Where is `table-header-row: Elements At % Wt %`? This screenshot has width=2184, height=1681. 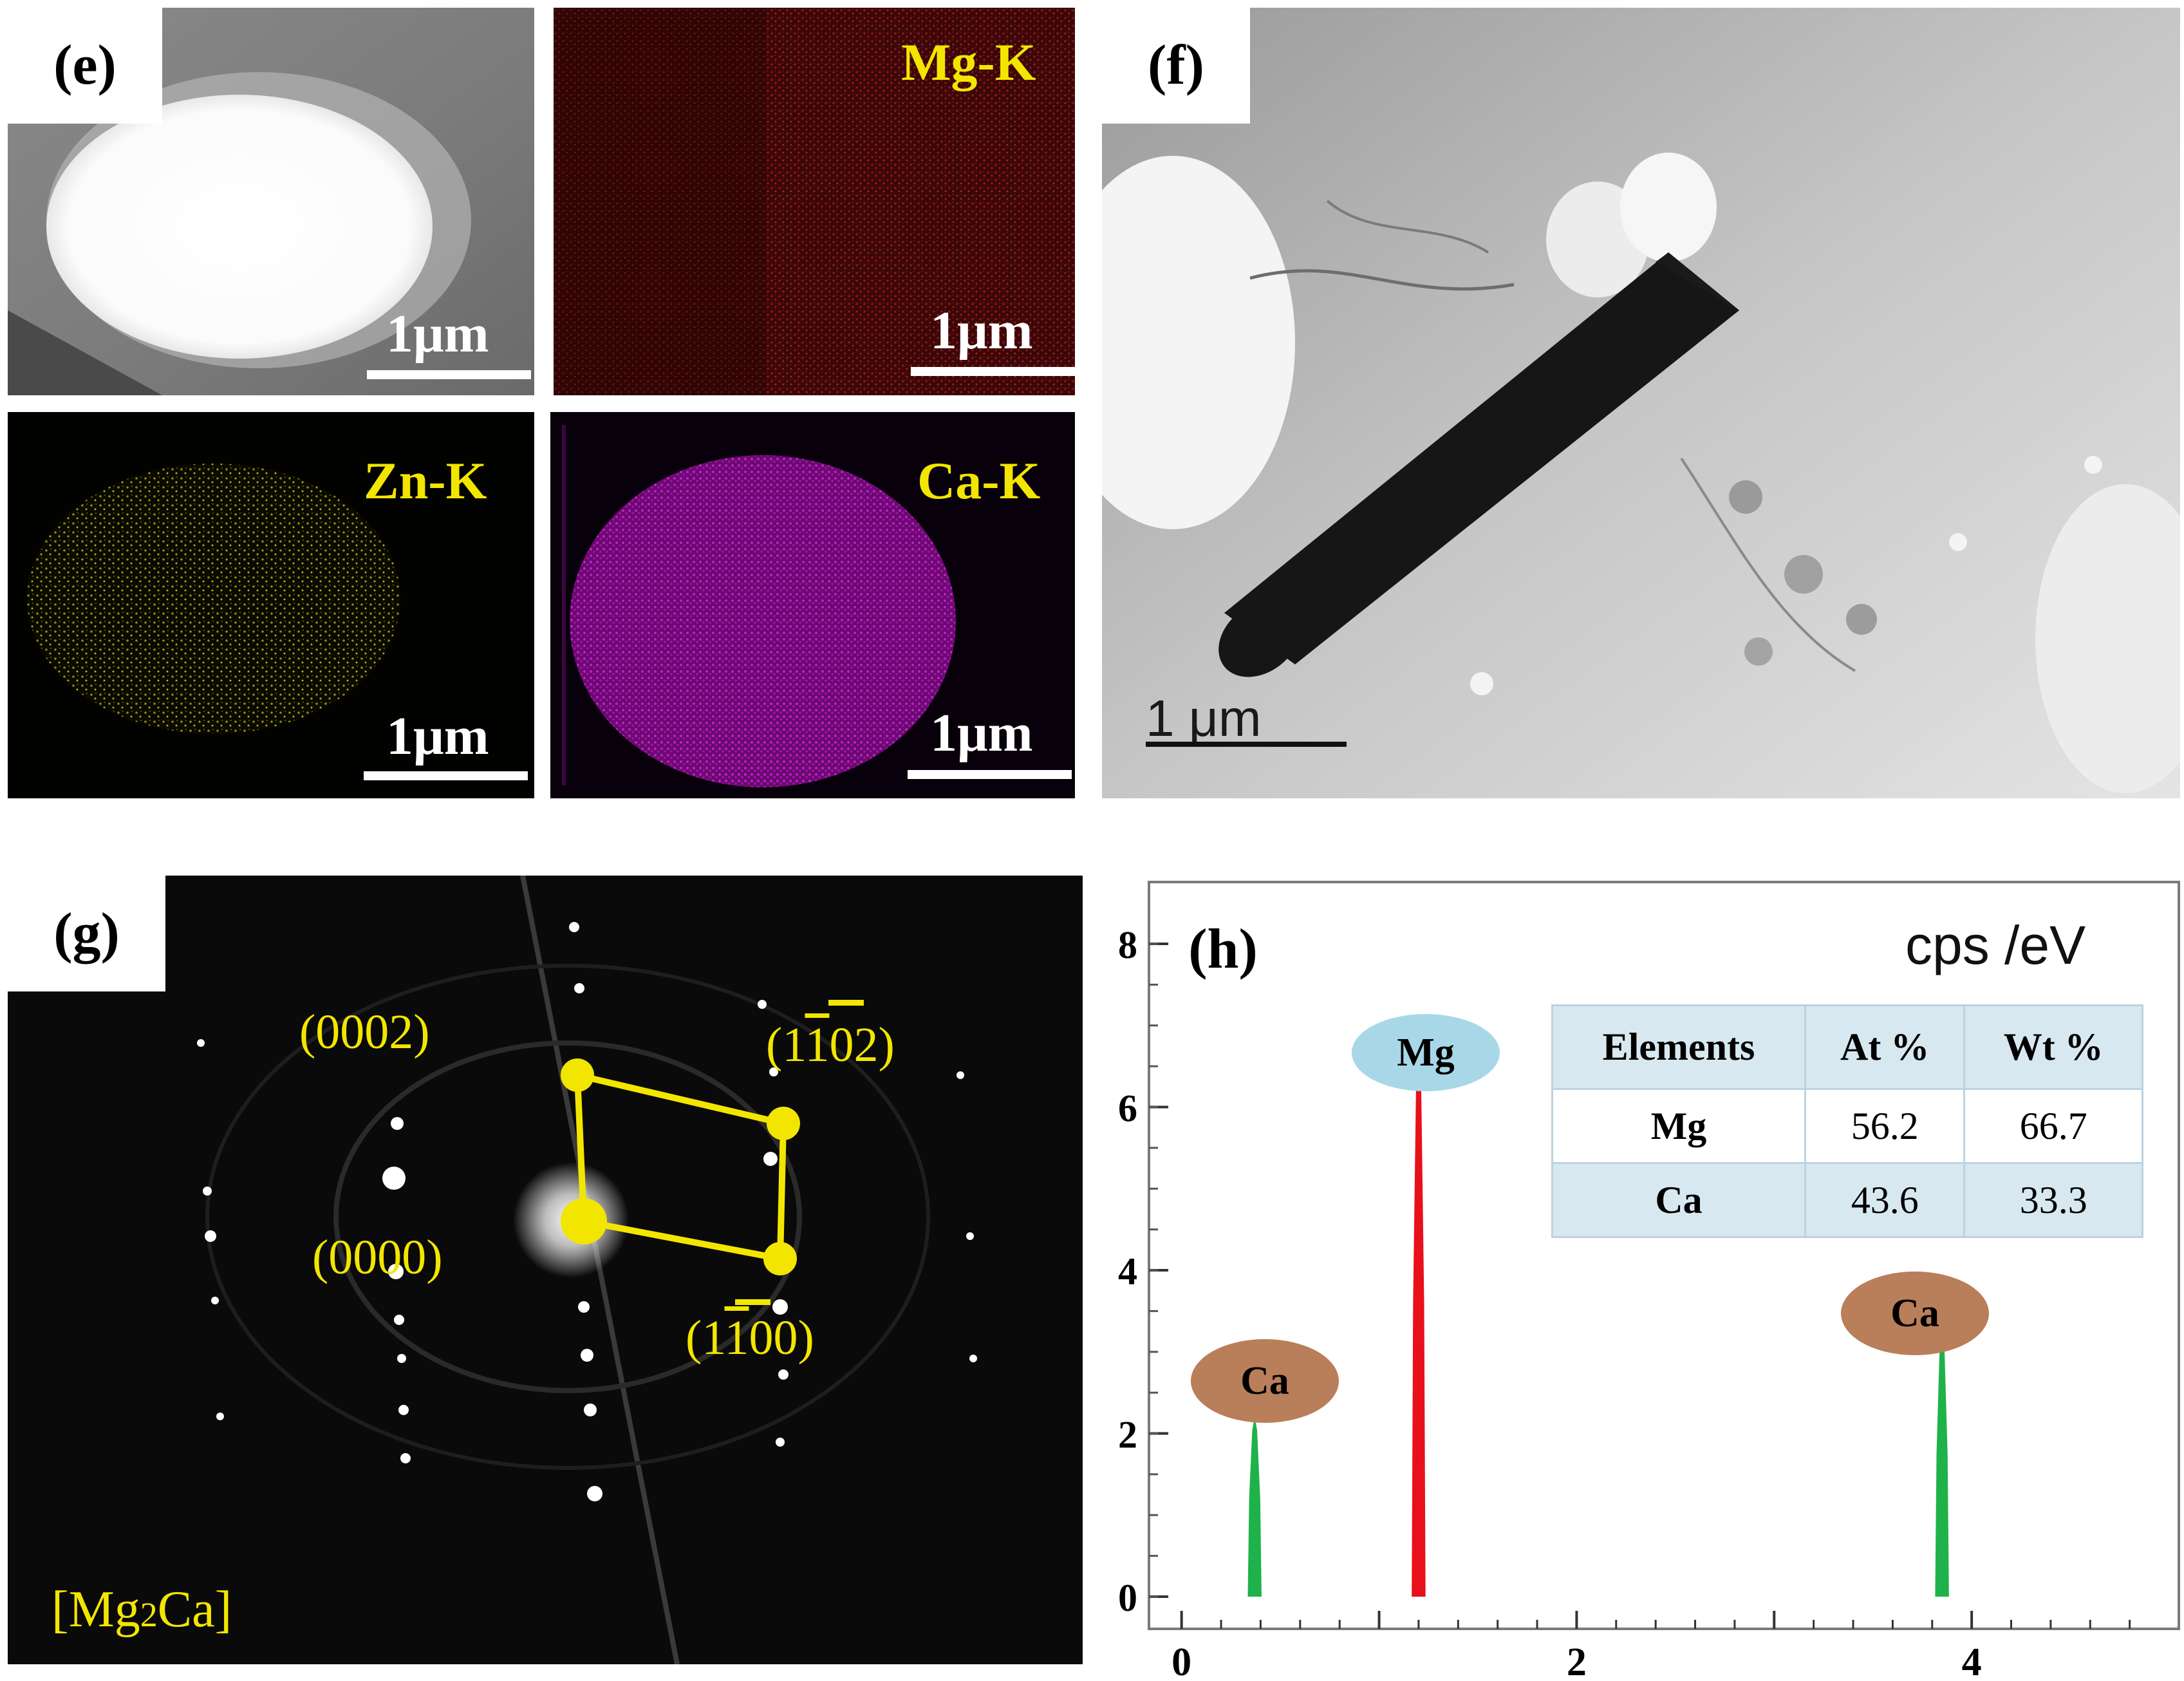 table-header-row: Elements At % Wt % is located at coordinates (1847, 1047).